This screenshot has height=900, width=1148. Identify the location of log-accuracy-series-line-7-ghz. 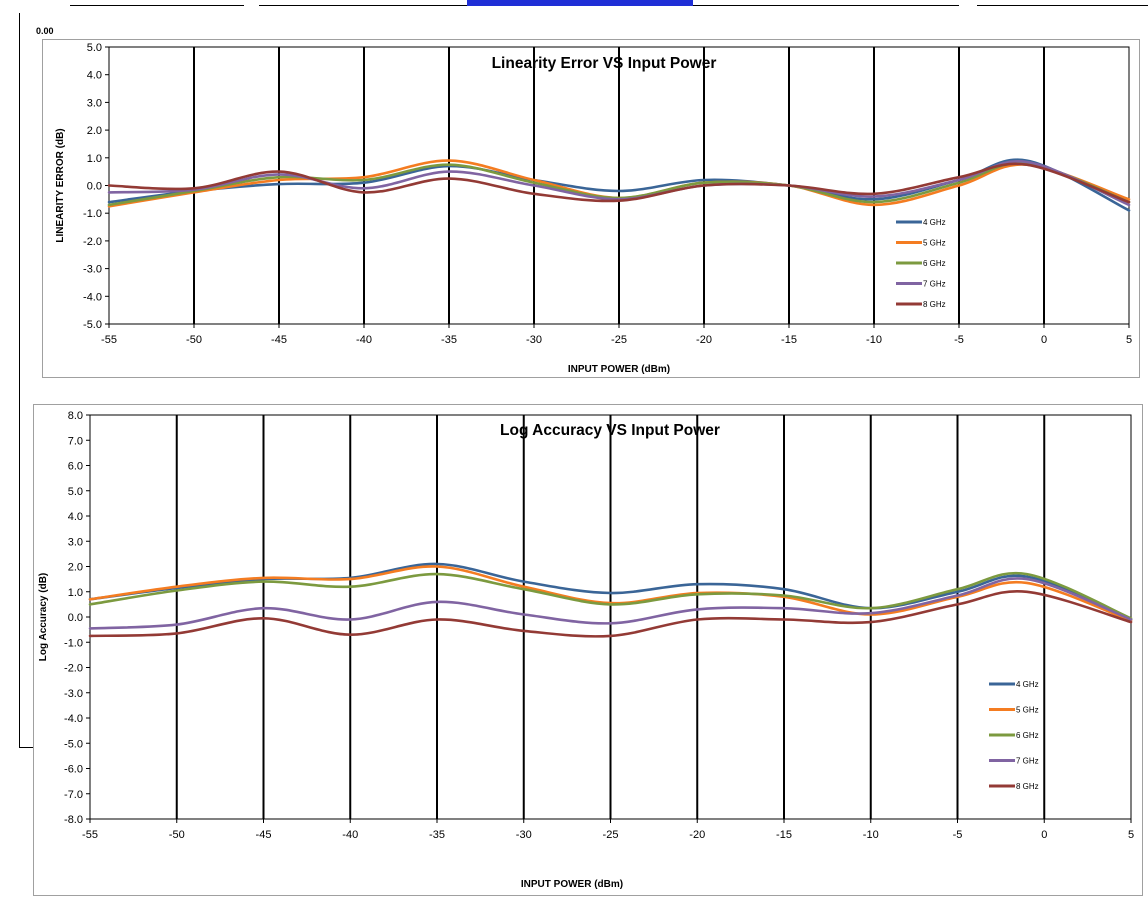
(610, 603).